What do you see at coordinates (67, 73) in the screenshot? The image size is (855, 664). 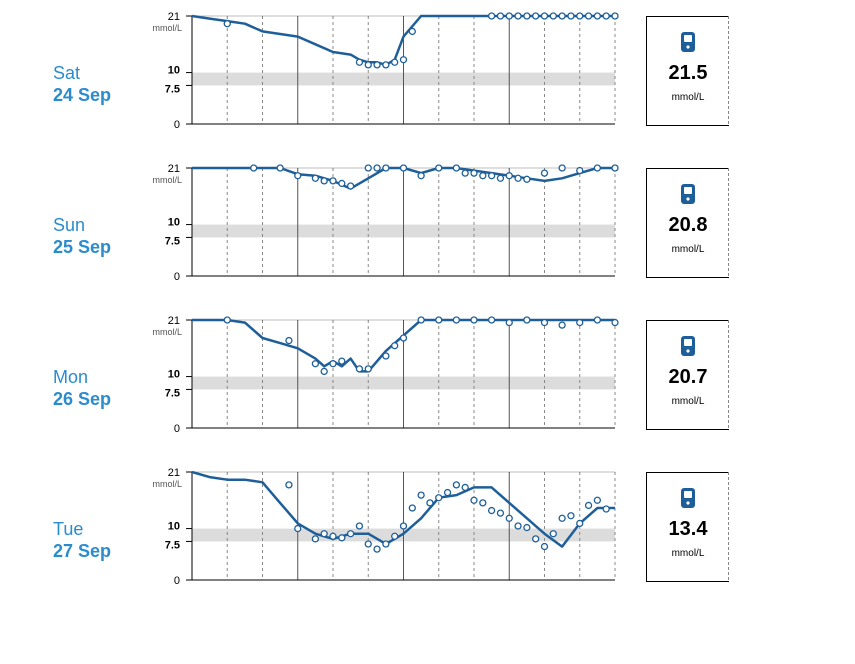 I see `day-name: Sat` at bounding box center [67, 73].